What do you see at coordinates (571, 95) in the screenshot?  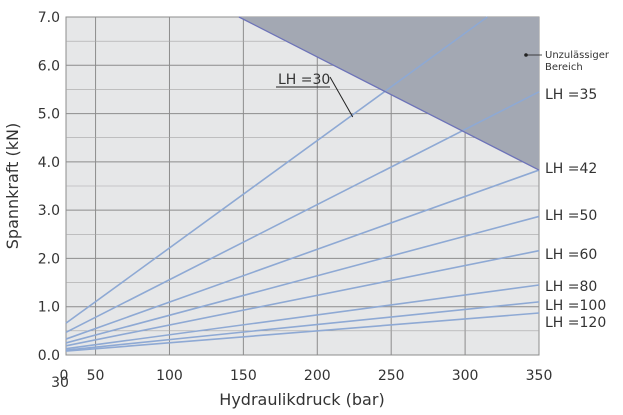 I see `series-label: LH =35` at bounding box center [571, 95].